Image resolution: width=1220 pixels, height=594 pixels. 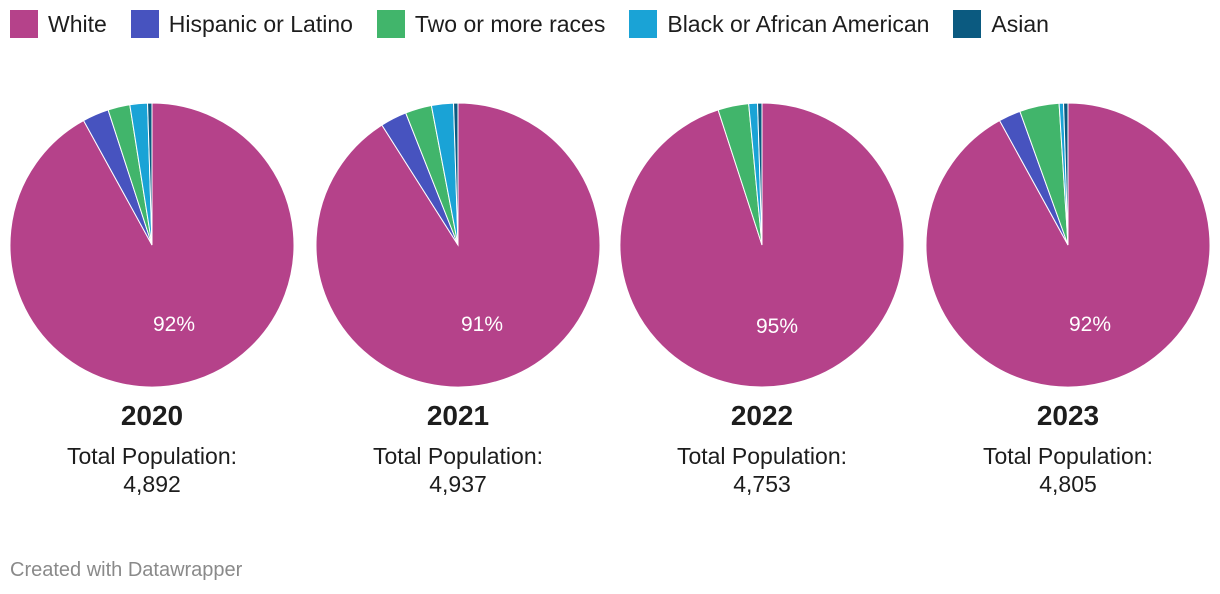 What do you see at coordinates (1066, 174) in the screenshot?
I see `pie-slice-asian-2023` at bounding box center [1066, 174].